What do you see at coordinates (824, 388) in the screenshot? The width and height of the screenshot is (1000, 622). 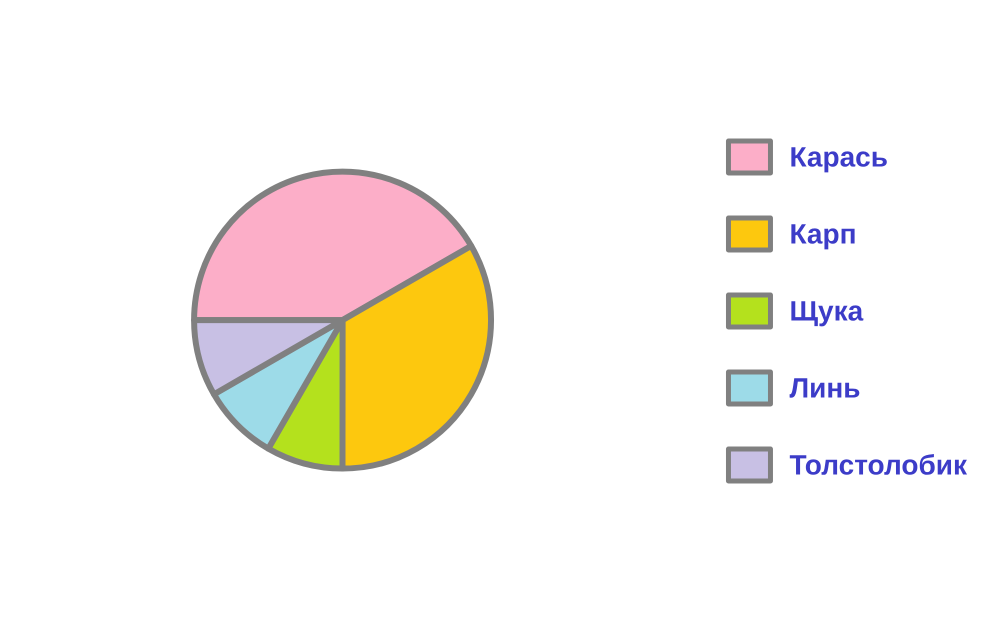 I see `legend-label: Линь` at bounding box center [824, 388].